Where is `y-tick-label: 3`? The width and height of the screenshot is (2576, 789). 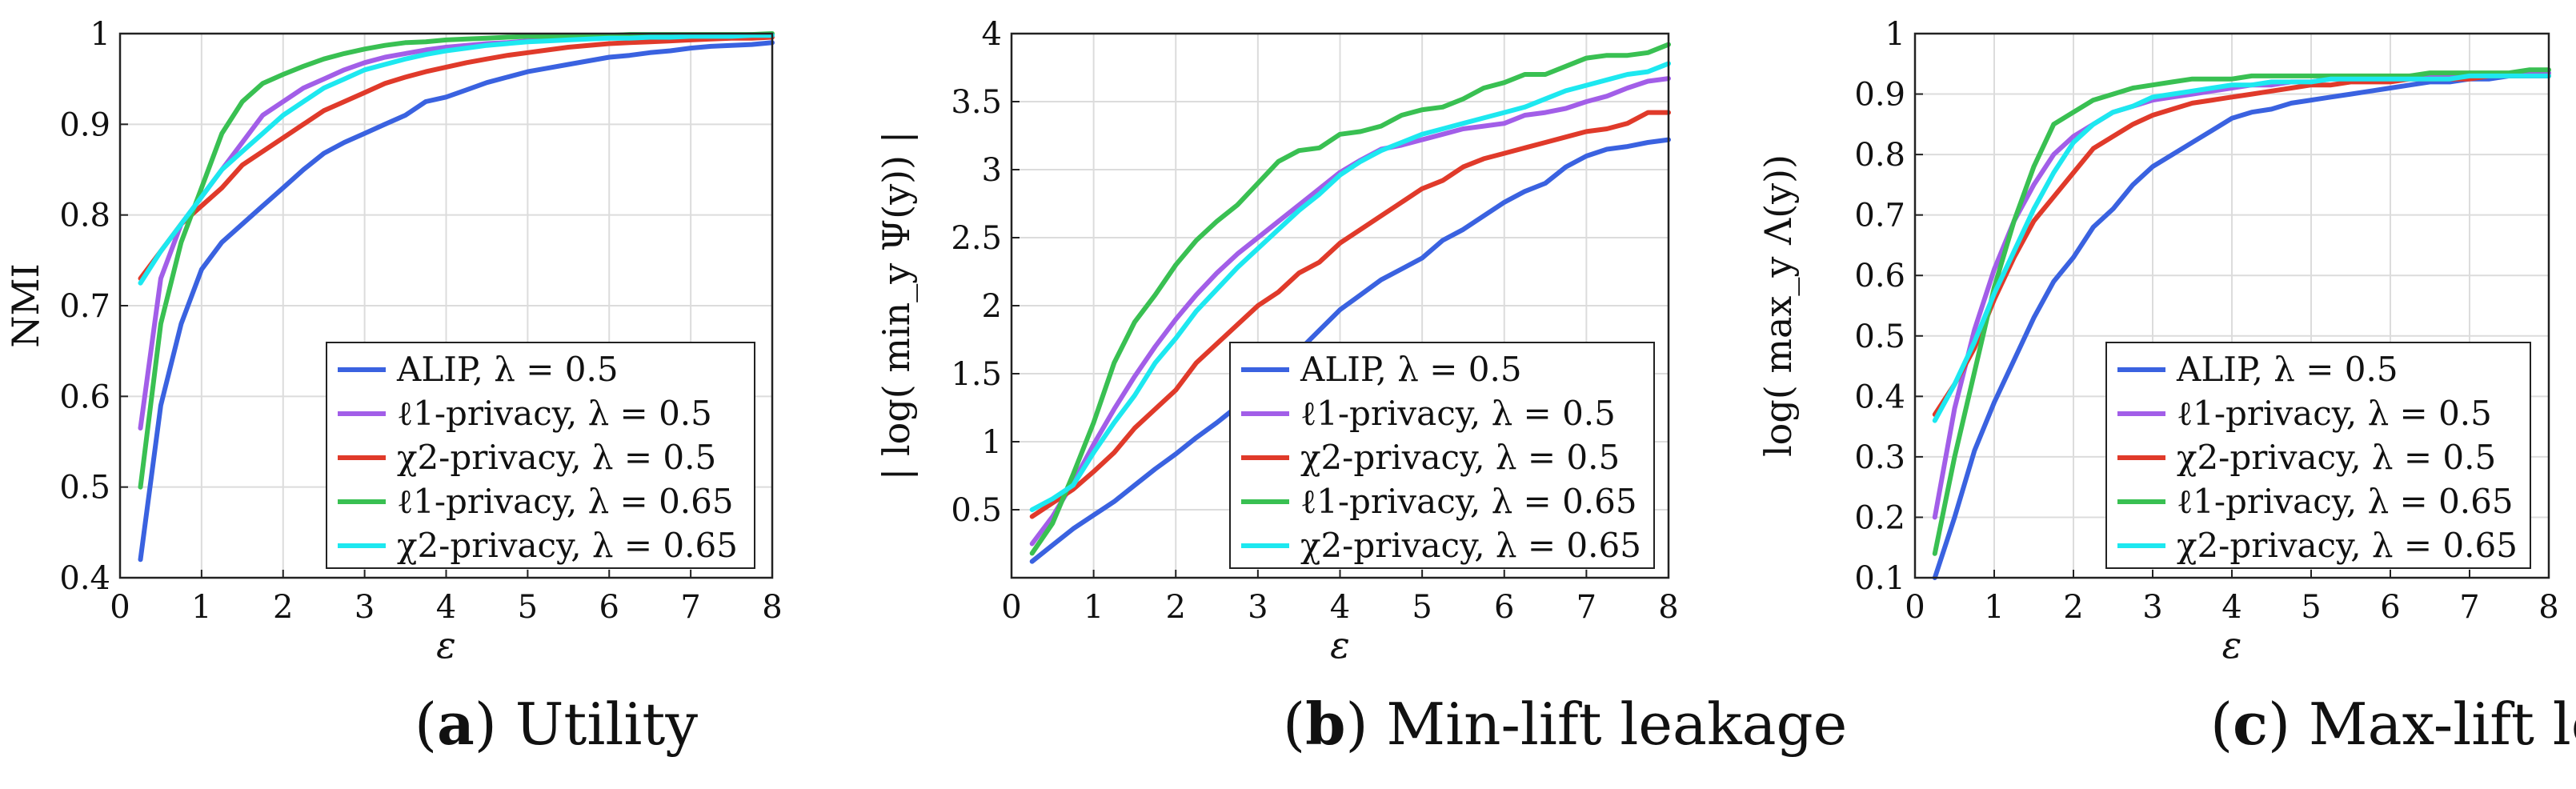
y-tick-label: 3 is located at coordinates (992, 171).